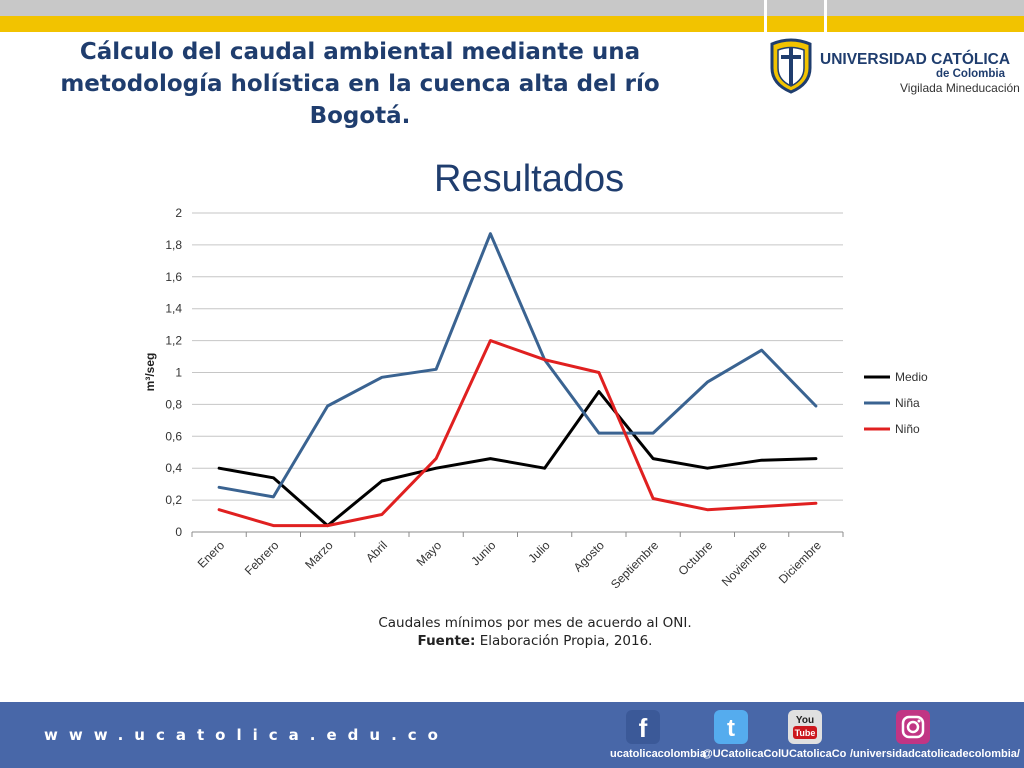  I want to click on caption-source-text: Elaboración Propia, 2016., so click(564, 641).